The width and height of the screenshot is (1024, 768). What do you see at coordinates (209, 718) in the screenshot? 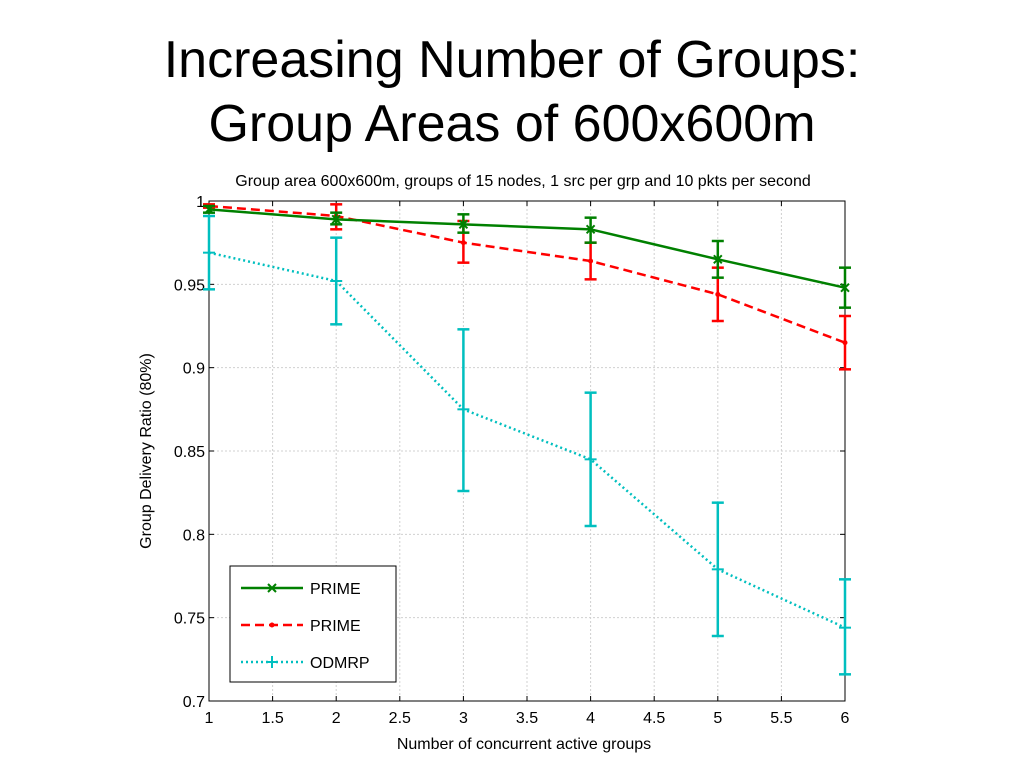
I see `x-tick-label: 1` at bounding box center [209, 718].